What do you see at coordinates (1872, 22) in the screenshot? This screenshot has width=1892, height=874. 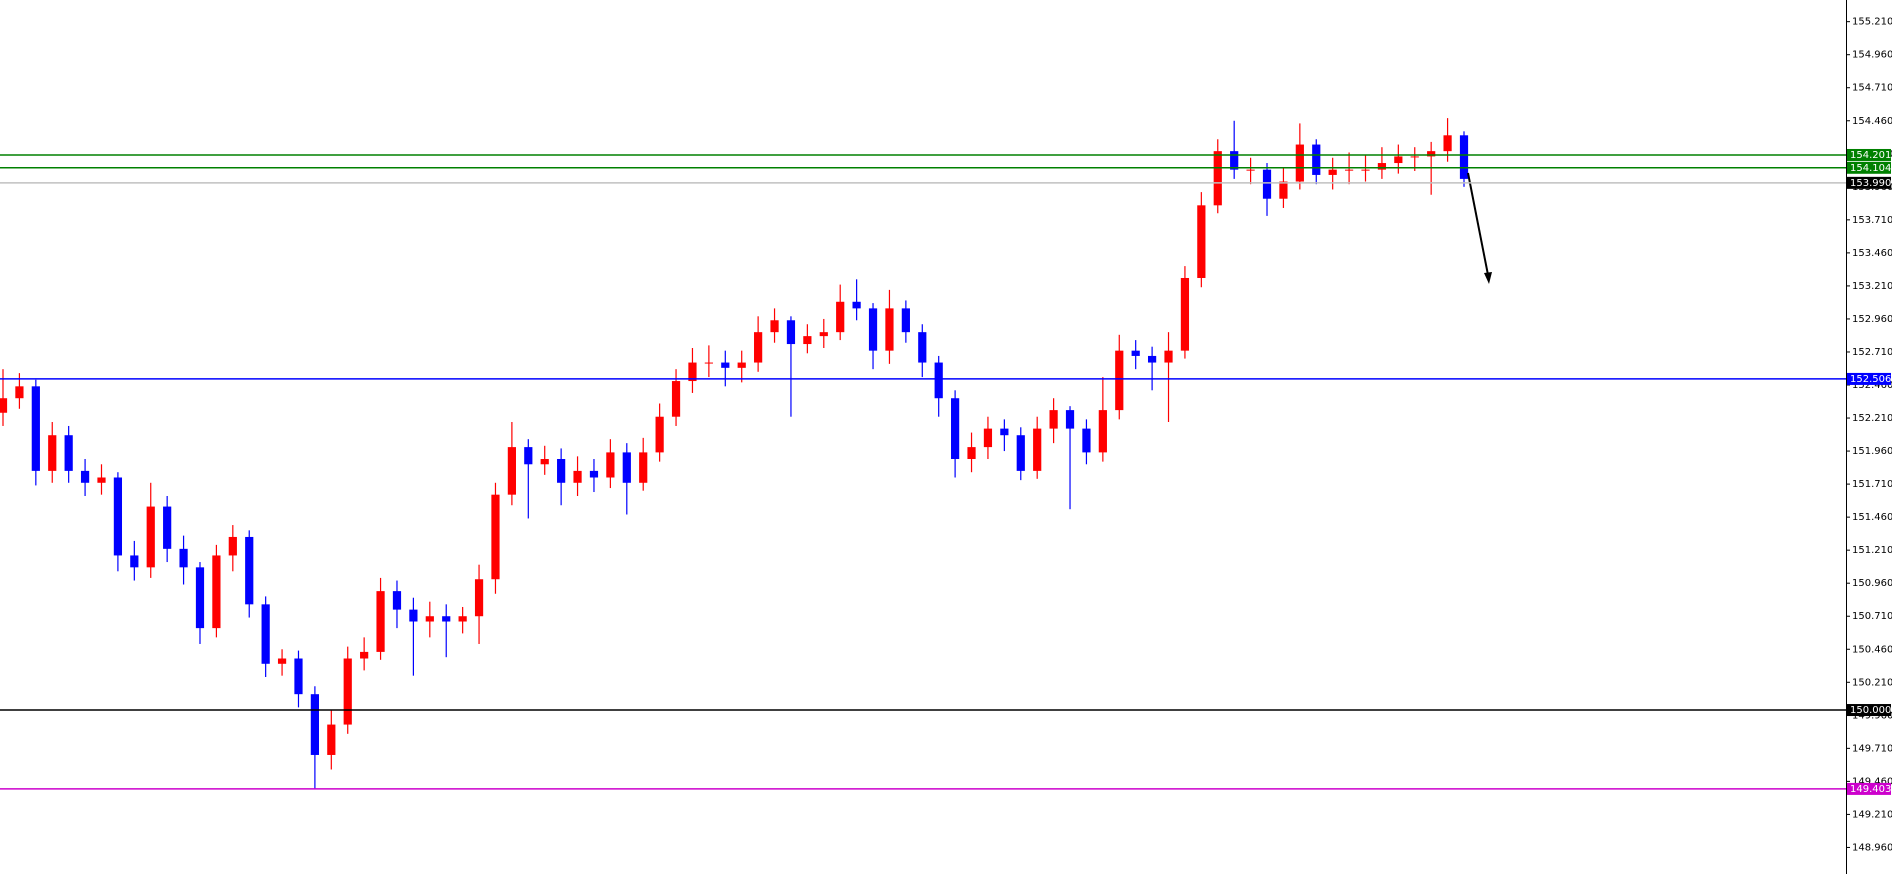 I see `y-tick-label: 155.210` at bounding box center [1872, 22].